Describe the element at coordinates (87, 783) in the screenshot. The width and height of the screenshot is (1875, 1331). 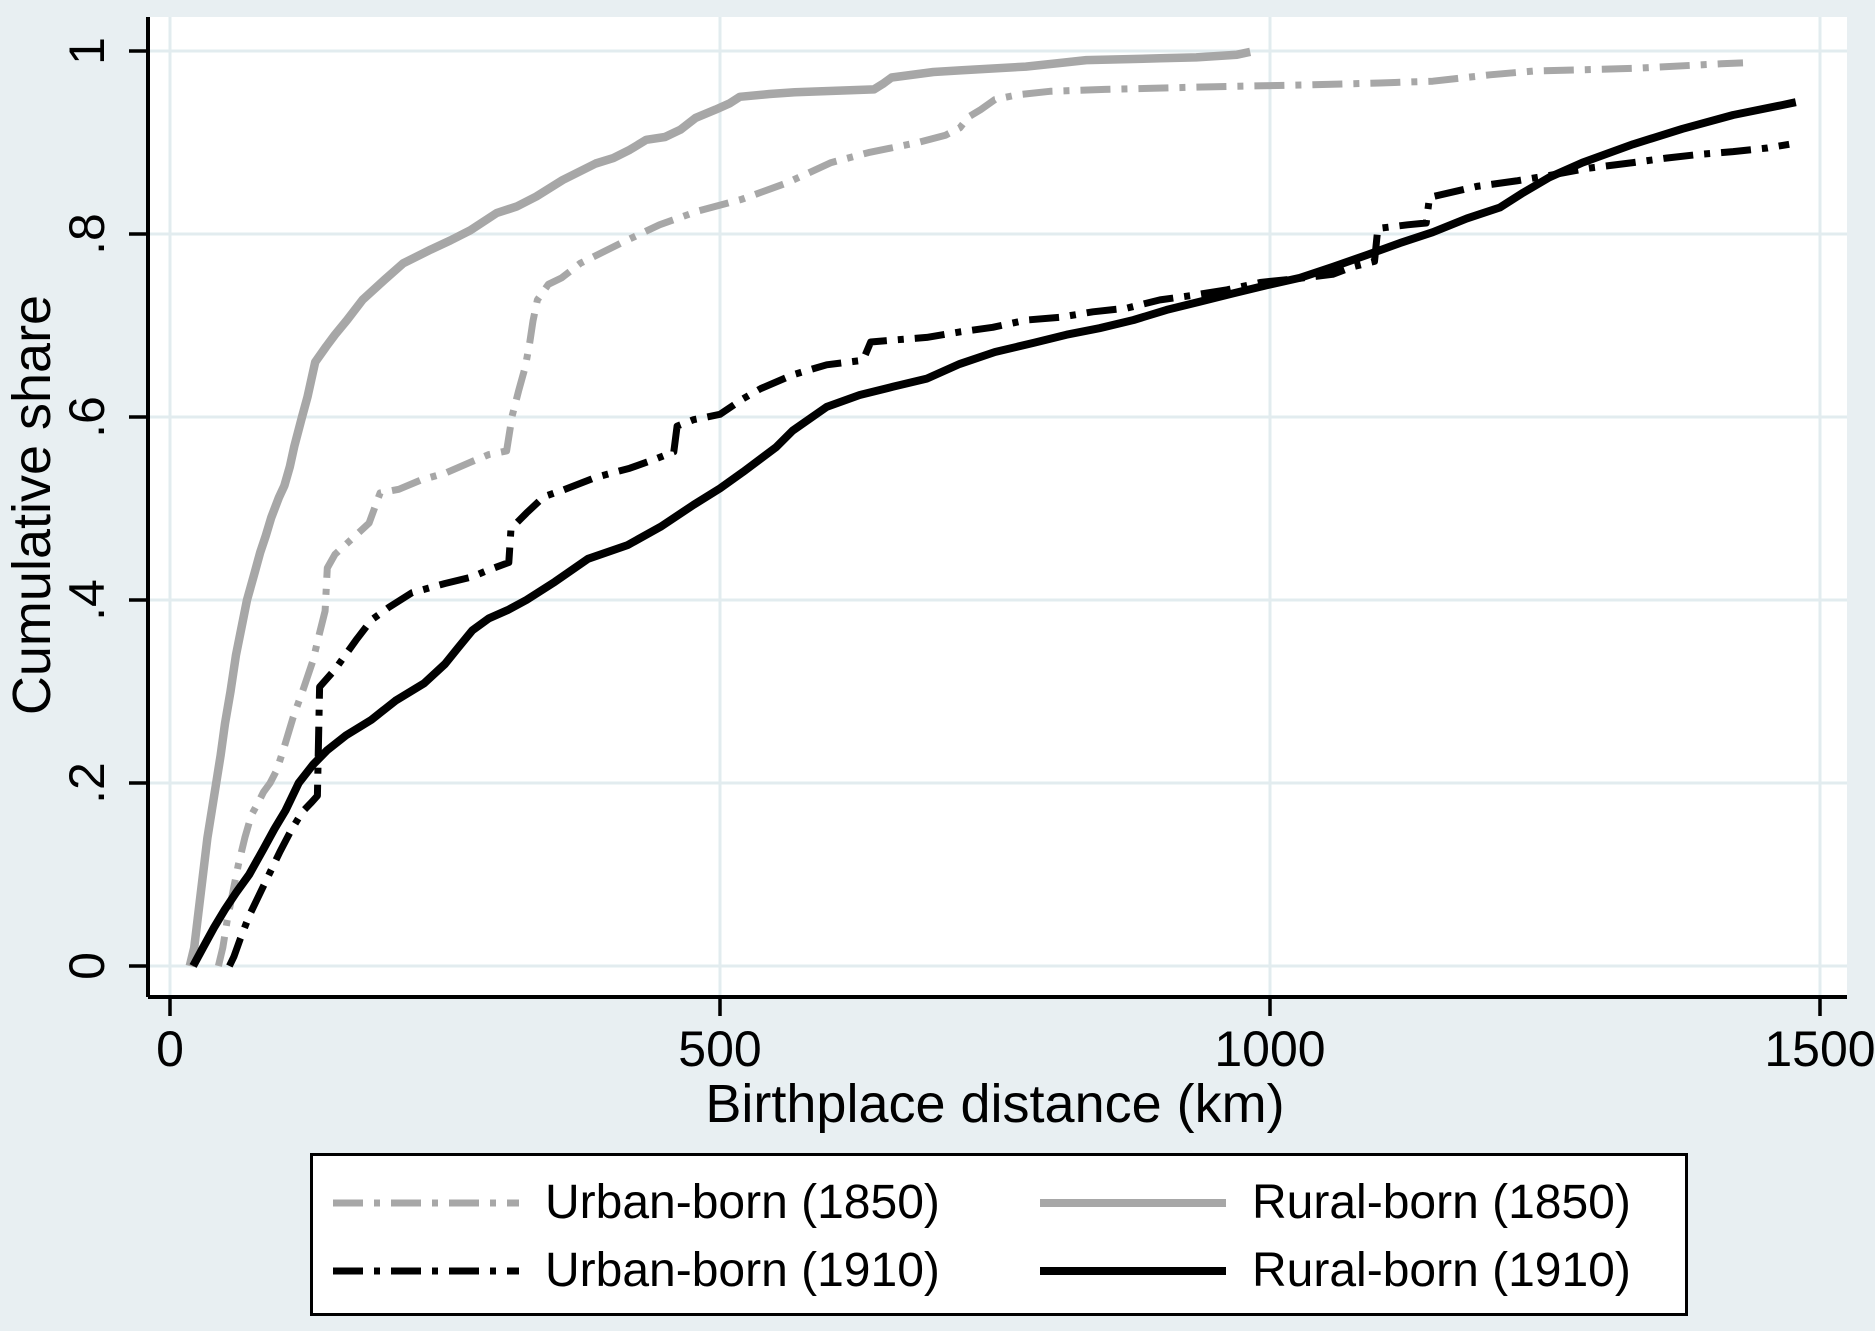
I see `y-tick-label: .2` at that location.